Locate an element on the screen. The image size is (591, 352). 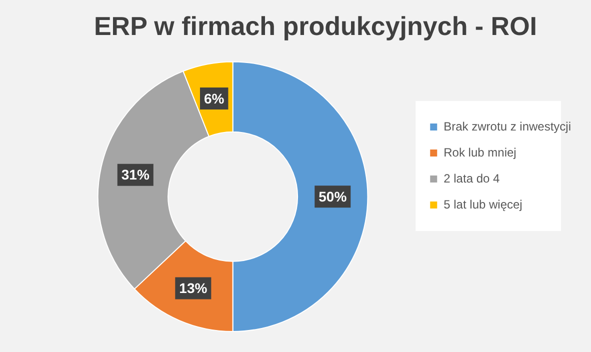
legend-label: Brak zwrotu z inwestycji is located at coordinates (508, 126).